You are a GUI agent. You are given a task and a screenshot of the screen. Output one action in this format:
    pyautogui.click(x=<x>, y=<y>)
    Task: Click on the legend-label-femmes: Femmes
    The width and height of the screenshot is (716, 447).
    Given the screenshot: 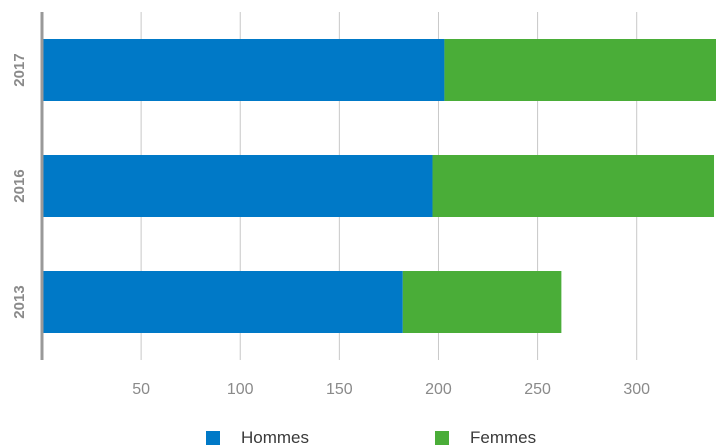 What is the action you would take?
    pyautogui.click(x=503, y=437)
    